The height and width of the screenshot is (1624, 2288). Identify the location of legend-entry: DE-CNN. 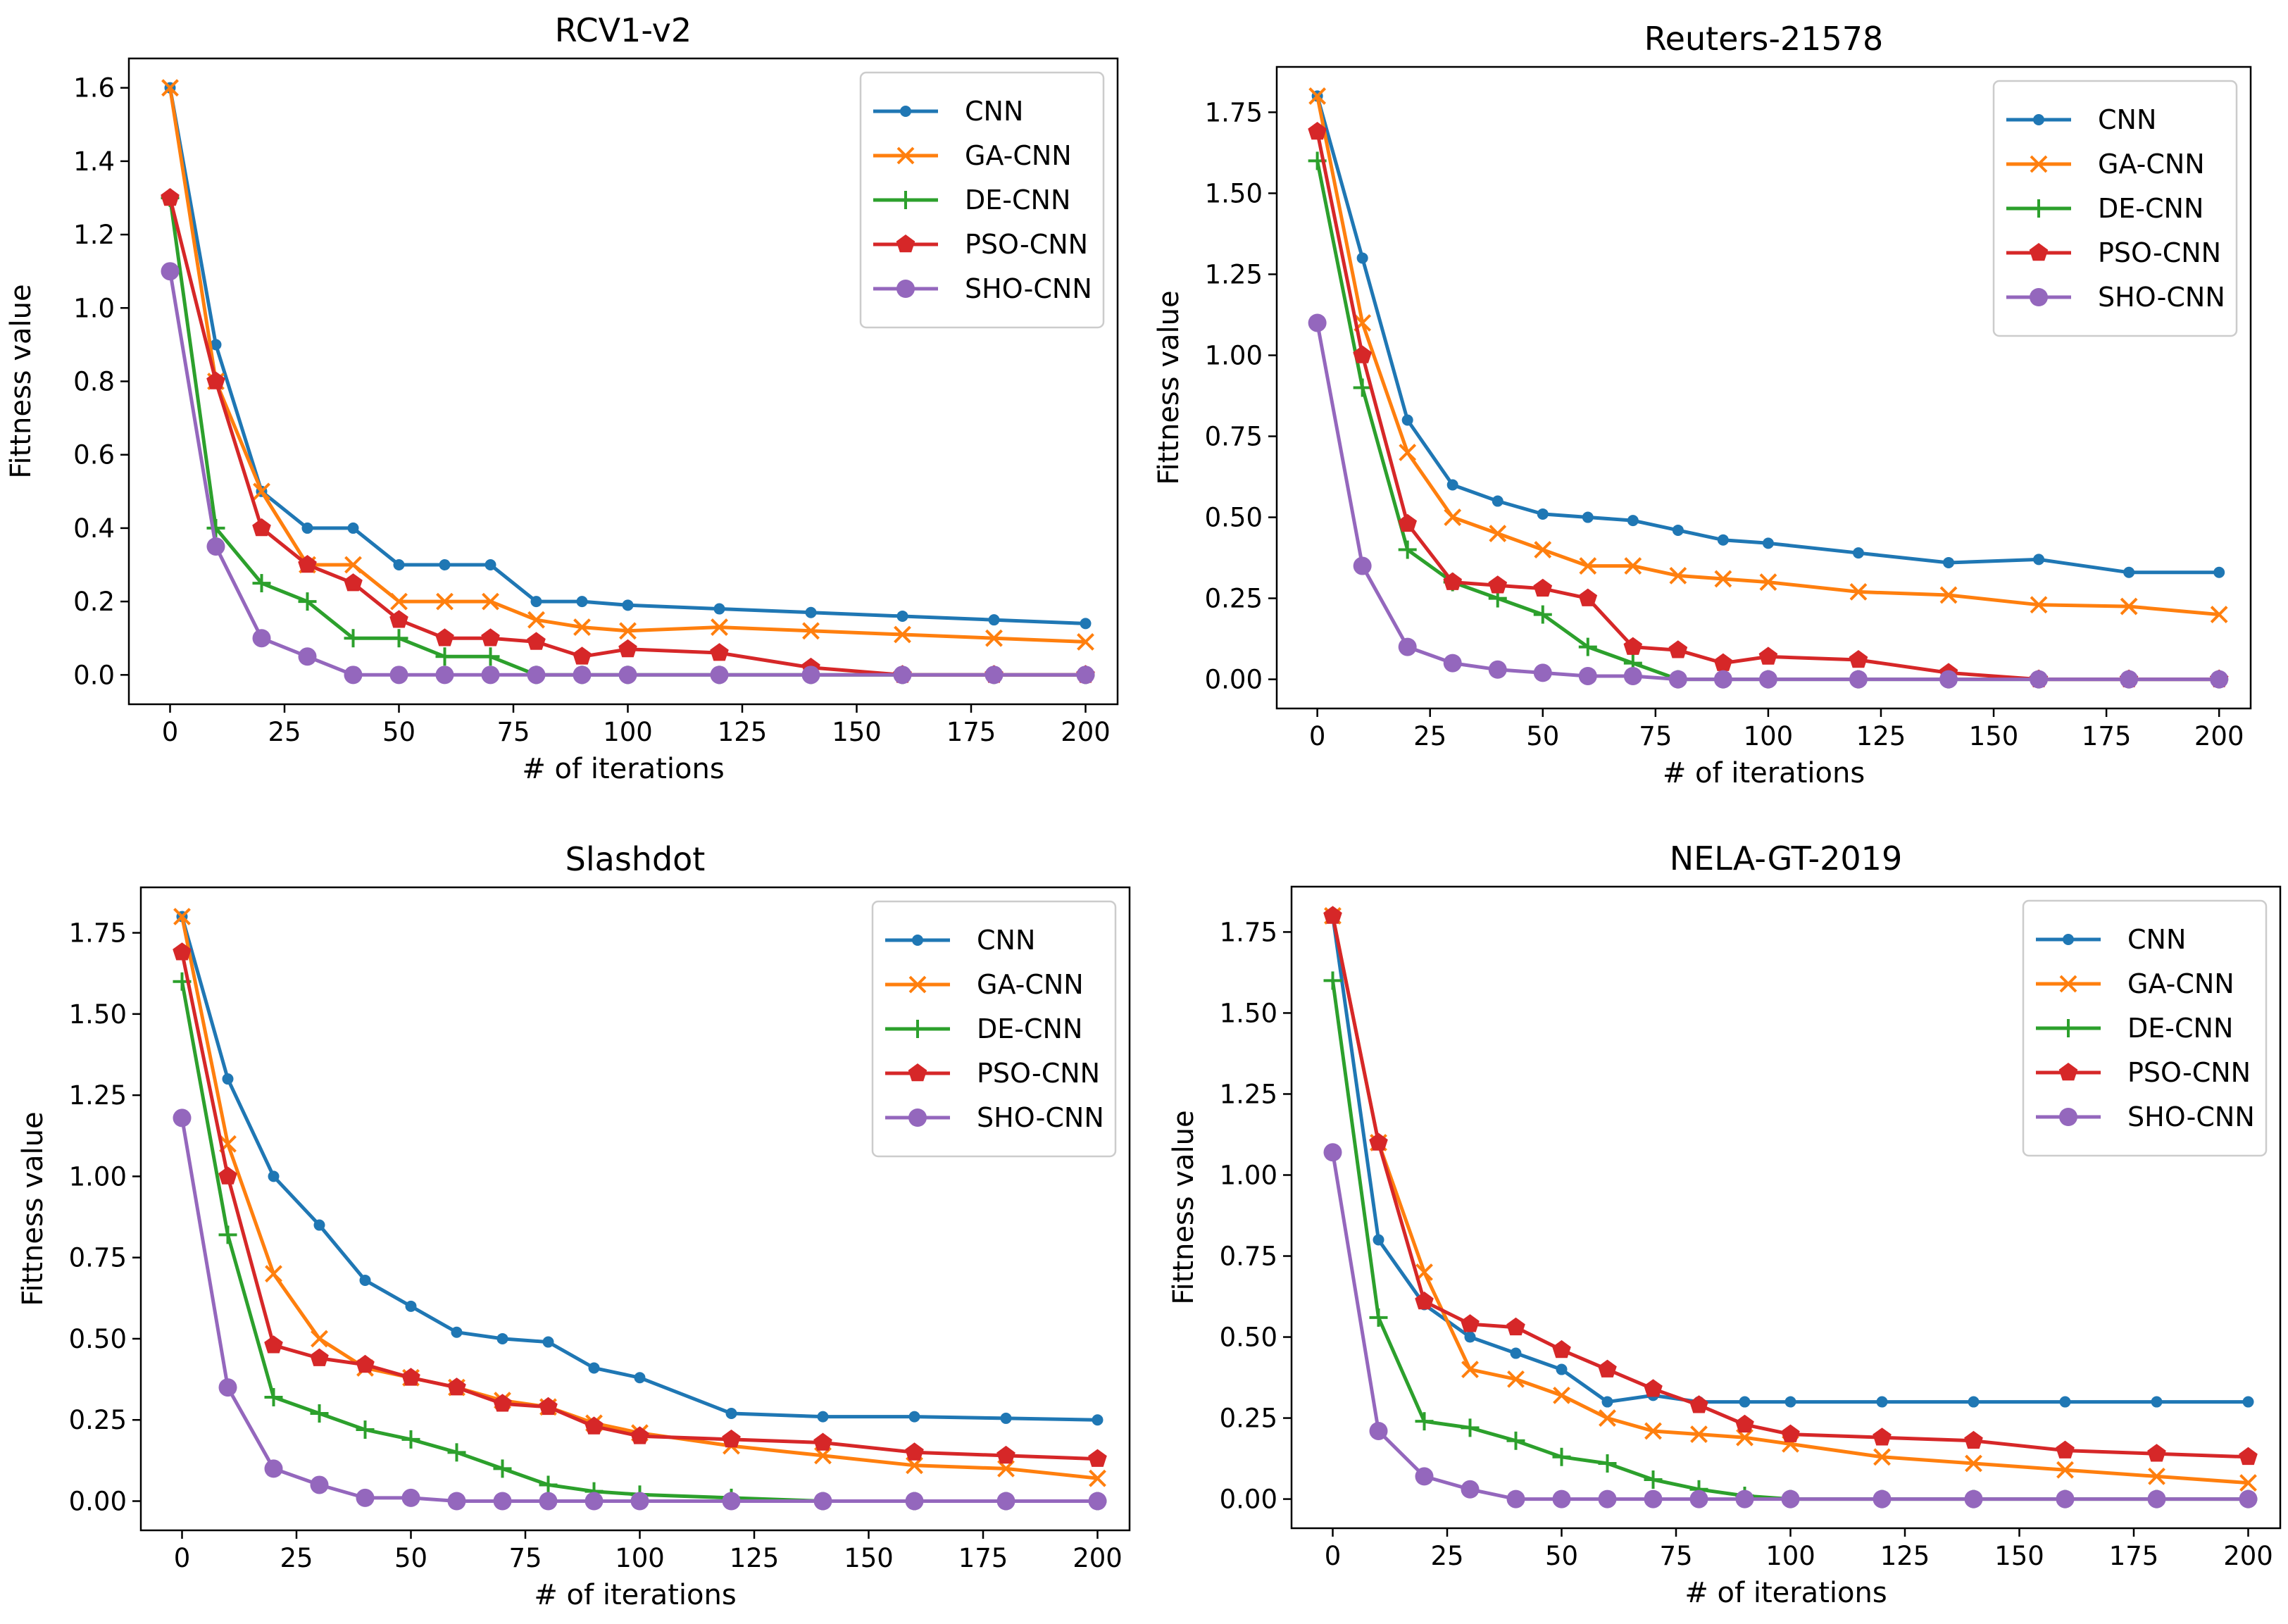
(971, 200).